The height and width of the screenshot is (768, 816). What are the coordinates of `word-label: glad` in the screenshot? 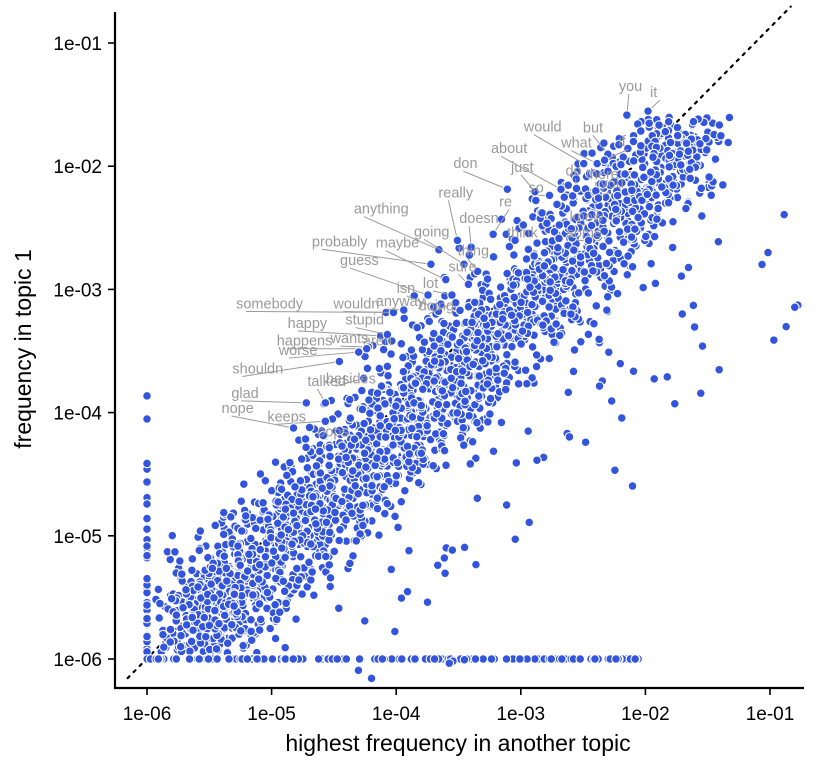 It's located at (244, 394).